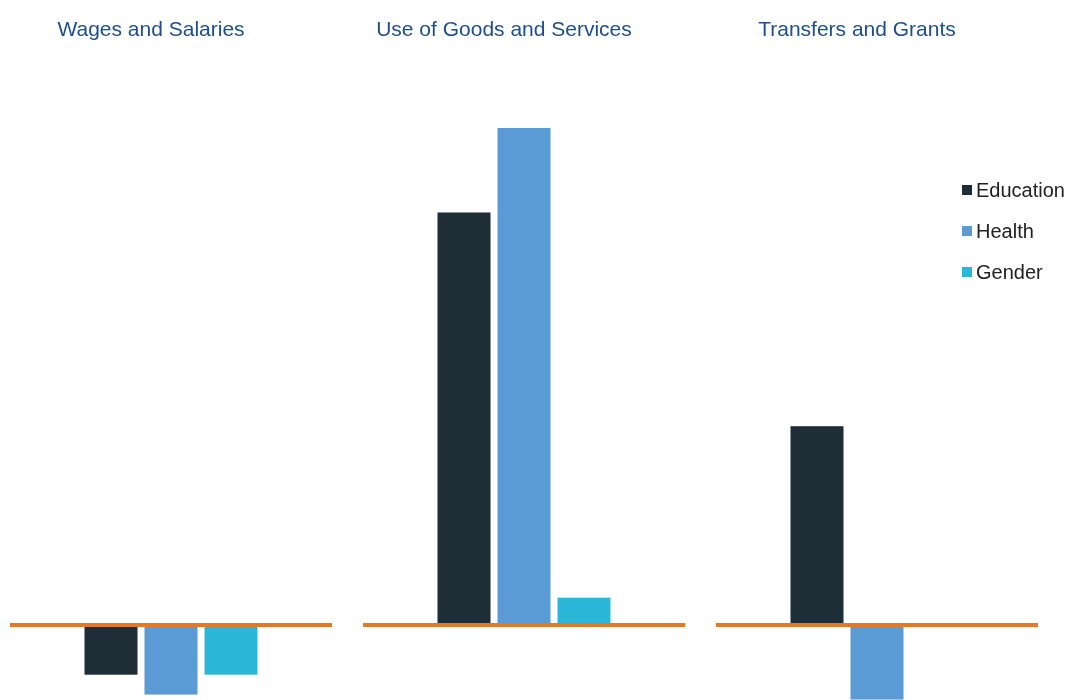 The width and height of the screenshot is (1083, 700). What do you see at coordinates (1005, 231) in the screenshot?
I see `legend-label: Health` at bounding box center [1005, 231].